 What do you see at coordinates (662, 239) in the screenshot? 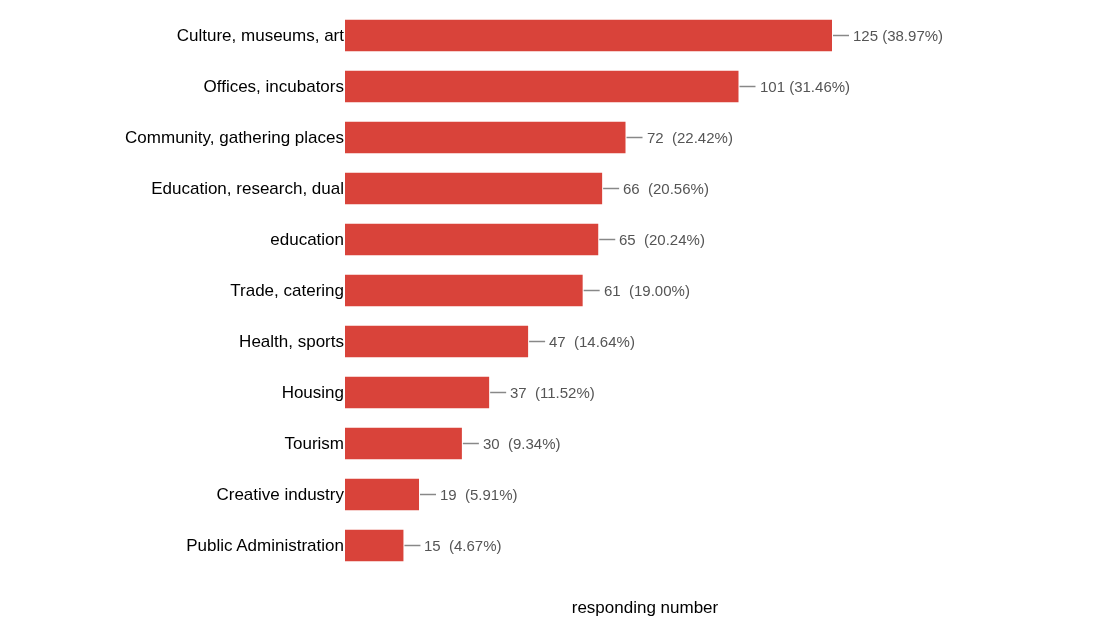
I see `data-label: 65 (20.24%)` at bounding box center [662, 239].